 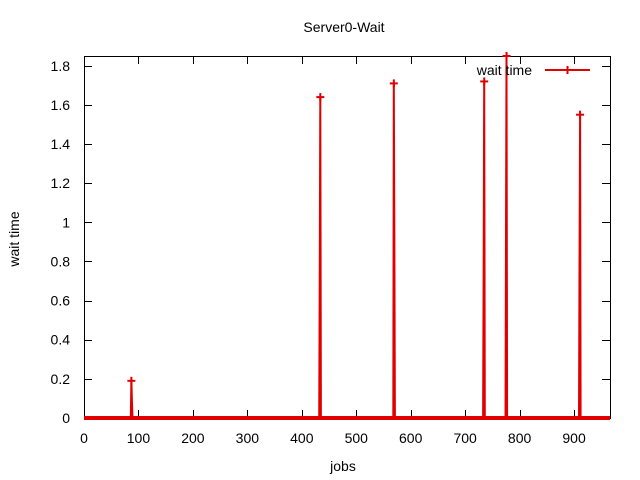 I want to click on y-tick-label: 0.2, so click(x=61, y=379).